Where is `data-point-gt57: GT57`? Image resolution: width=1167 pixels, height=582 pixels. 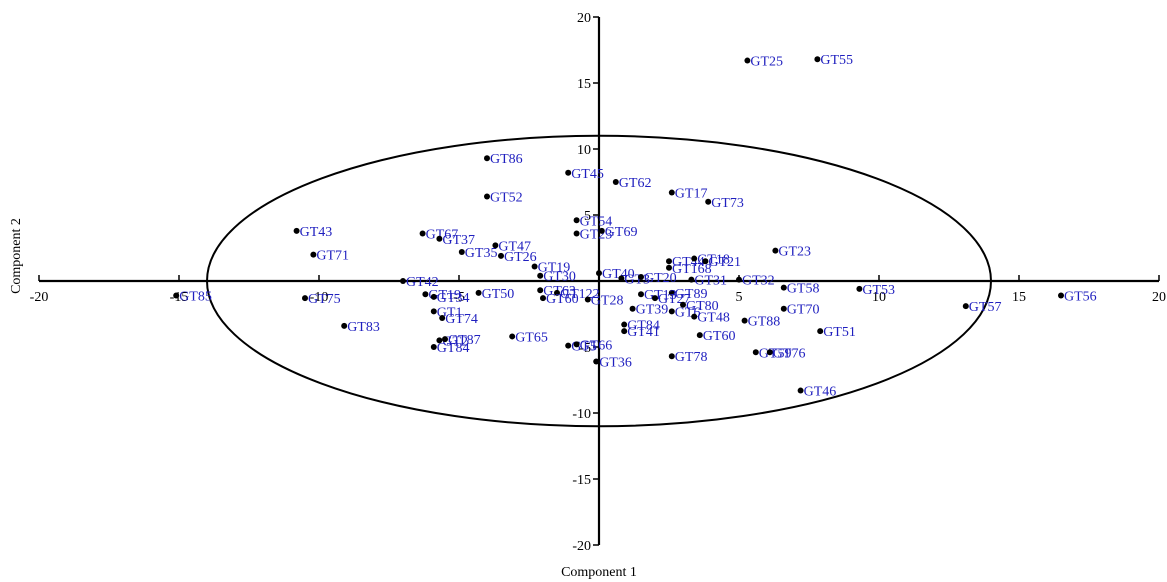
data-point-gt57: GT57 is located at coordinates (982, 307).